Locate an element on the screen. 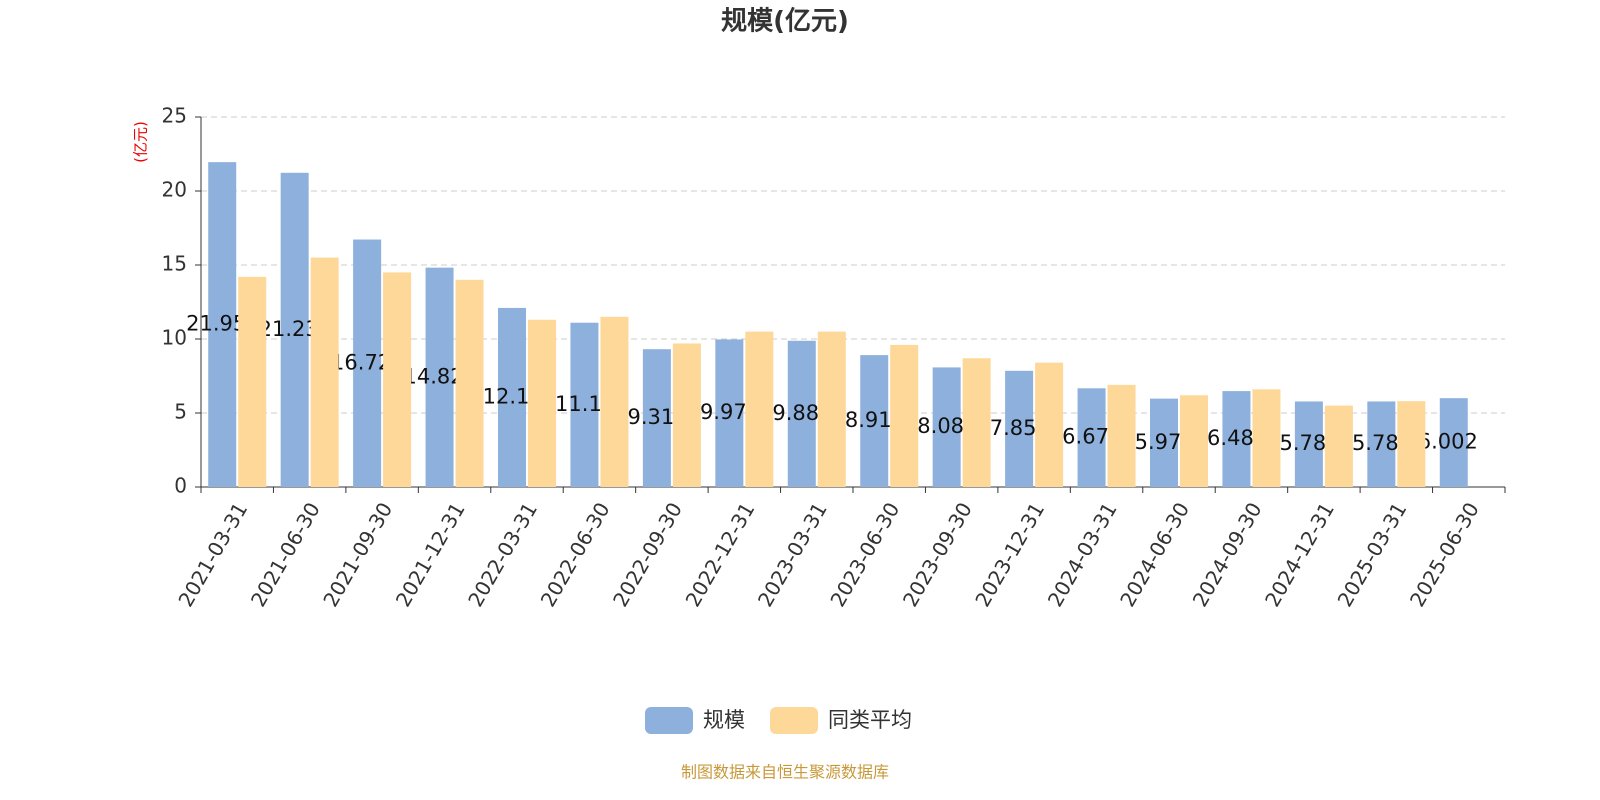 The image size is (1600, 800). data-label: 9.97 is located at coordinates (723, 412).